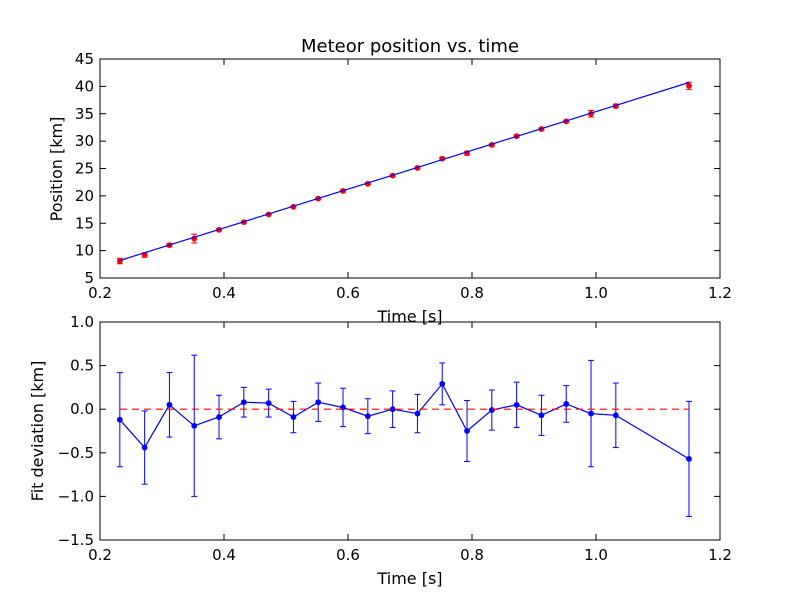  What do you see at coordinates (409, 316) in the screenshot?
I see `position-plot-xlabel: Time [s]` at bounding box center [409, 316].